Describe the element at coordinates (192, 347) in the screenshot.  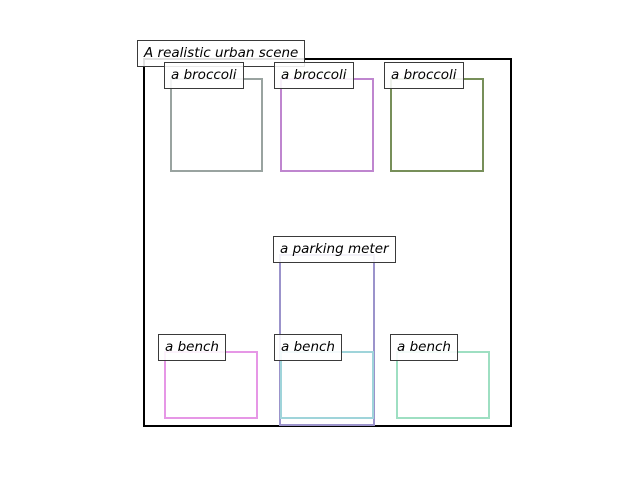
I see `bench-label-1: a bench` at that location.